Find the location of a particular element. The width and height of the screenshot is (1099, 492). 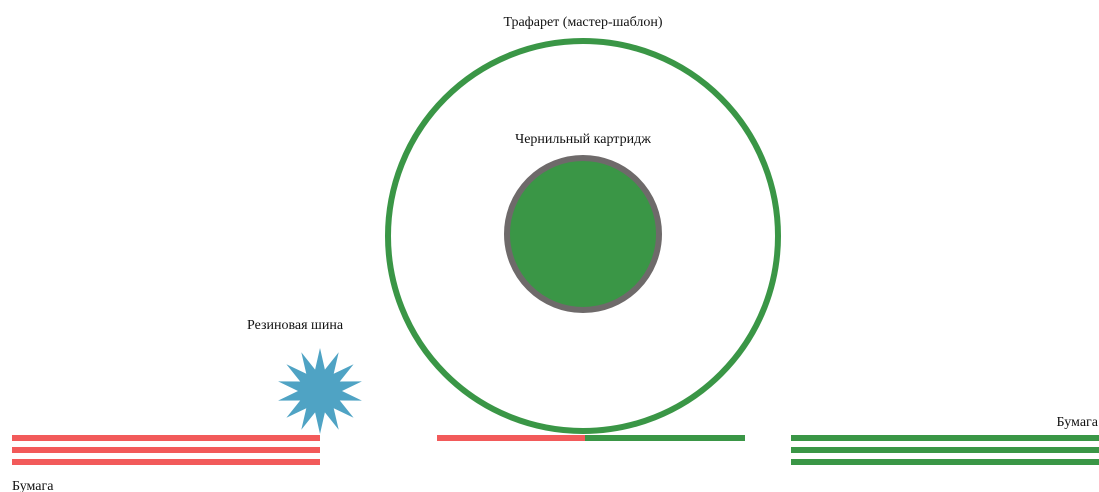

paper-sheet-blank-part is located at coordinates (511, 438).